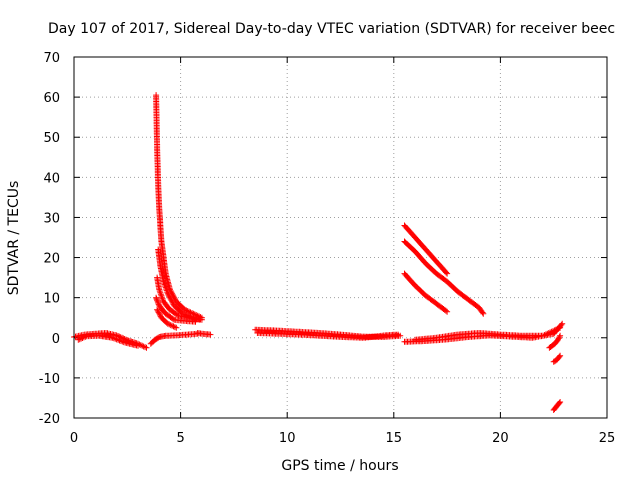 This screenshot has height=484, width=640. What do you see at coordinates (51, 138) in the screenshot?
I see `y-tick-label: 50` at bounding box center [51, 138].